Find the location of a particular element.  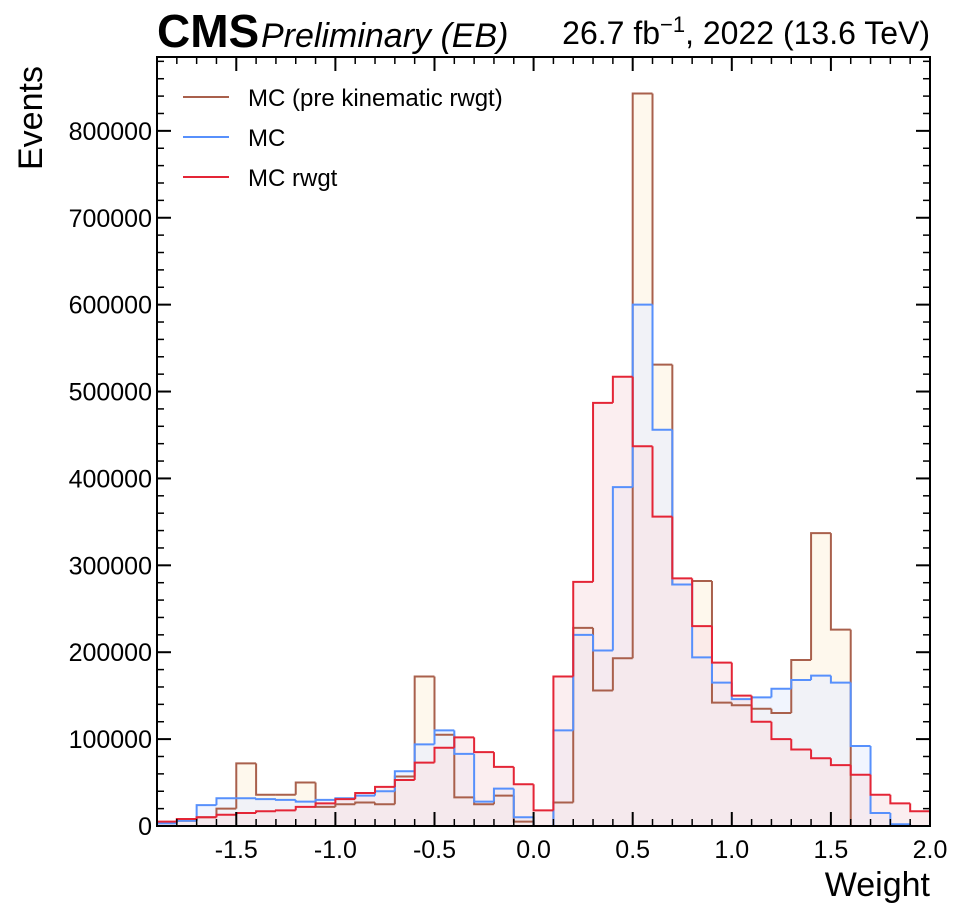

y-tick-label: 100000 is located at coordinates (110, 740).